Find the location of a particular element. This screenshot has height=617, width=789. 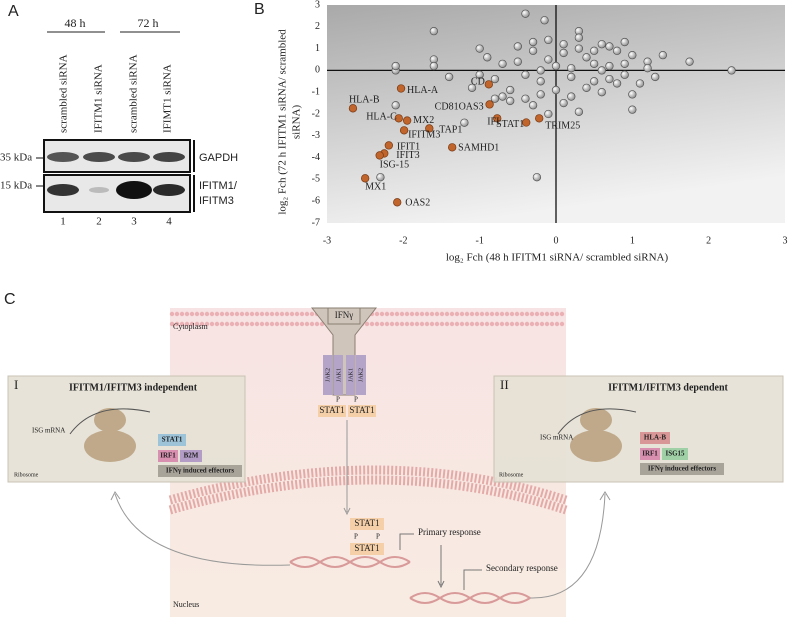

lane-number: 3 is located at coordinates (134, 222).